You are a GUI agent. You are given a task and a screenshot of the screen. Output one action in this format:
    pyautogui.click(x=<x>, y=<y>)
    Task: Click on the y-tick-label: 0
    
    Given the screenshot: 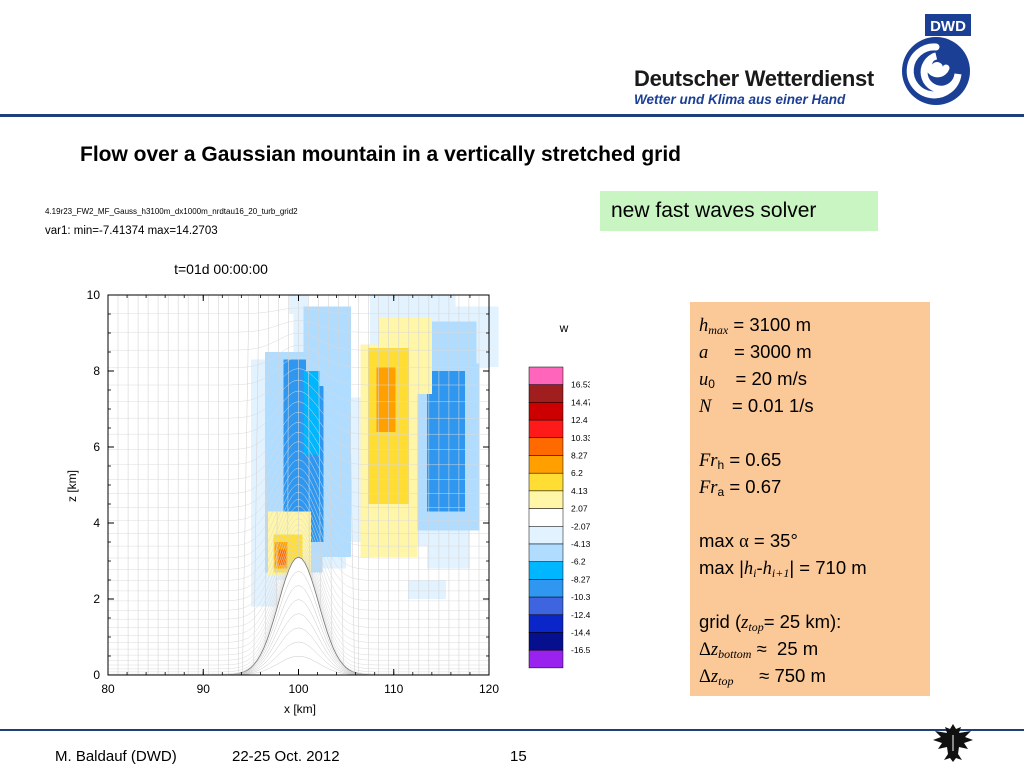 What is the action you would take?
    pyautogui.click(x=96, y=675)
    